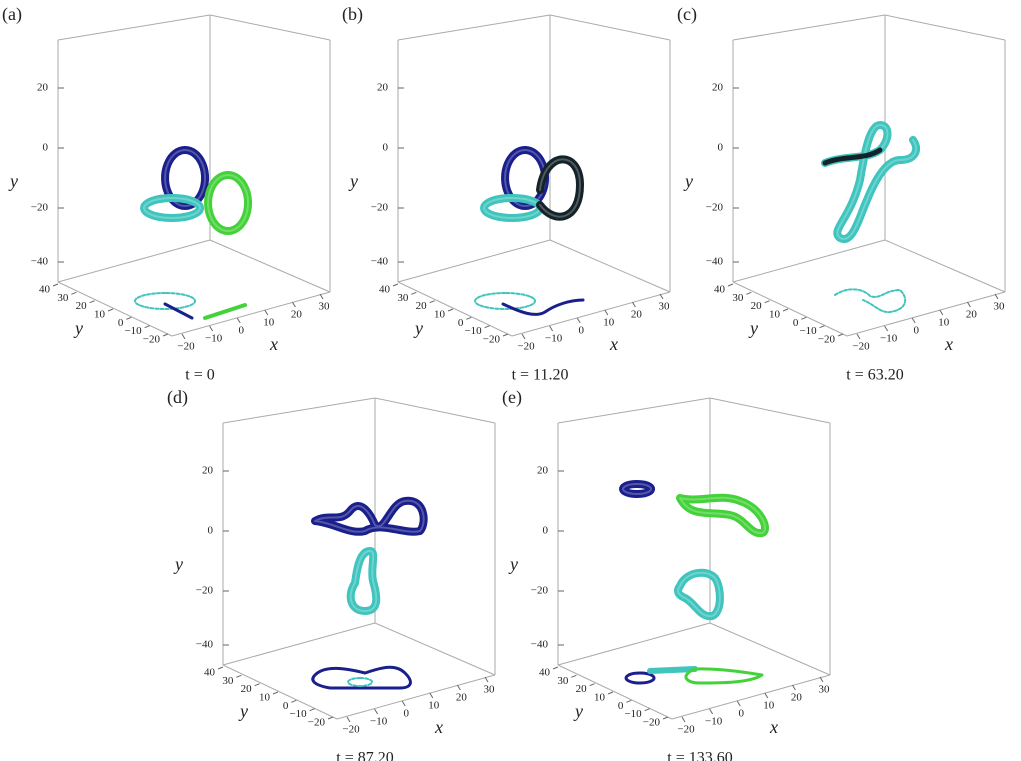  I want to click on panel-label: (b), so click(352, 14).